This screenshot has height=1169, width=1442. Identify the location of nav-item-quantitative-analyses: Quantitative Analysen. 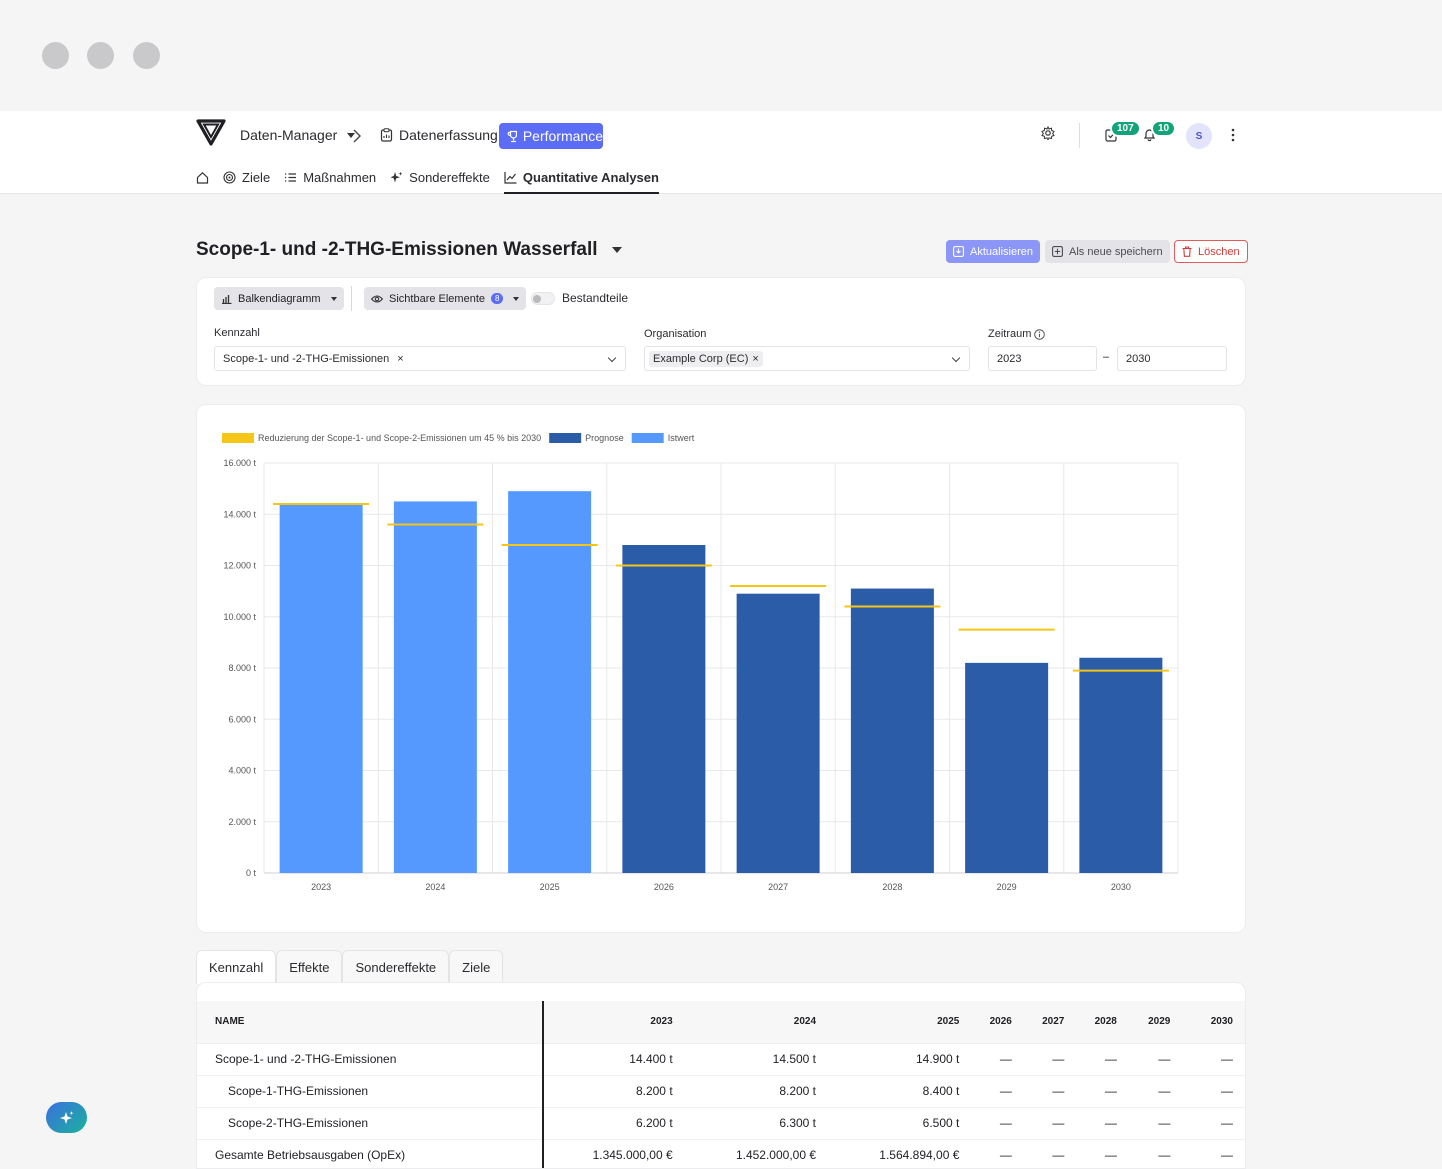
(581, 181).